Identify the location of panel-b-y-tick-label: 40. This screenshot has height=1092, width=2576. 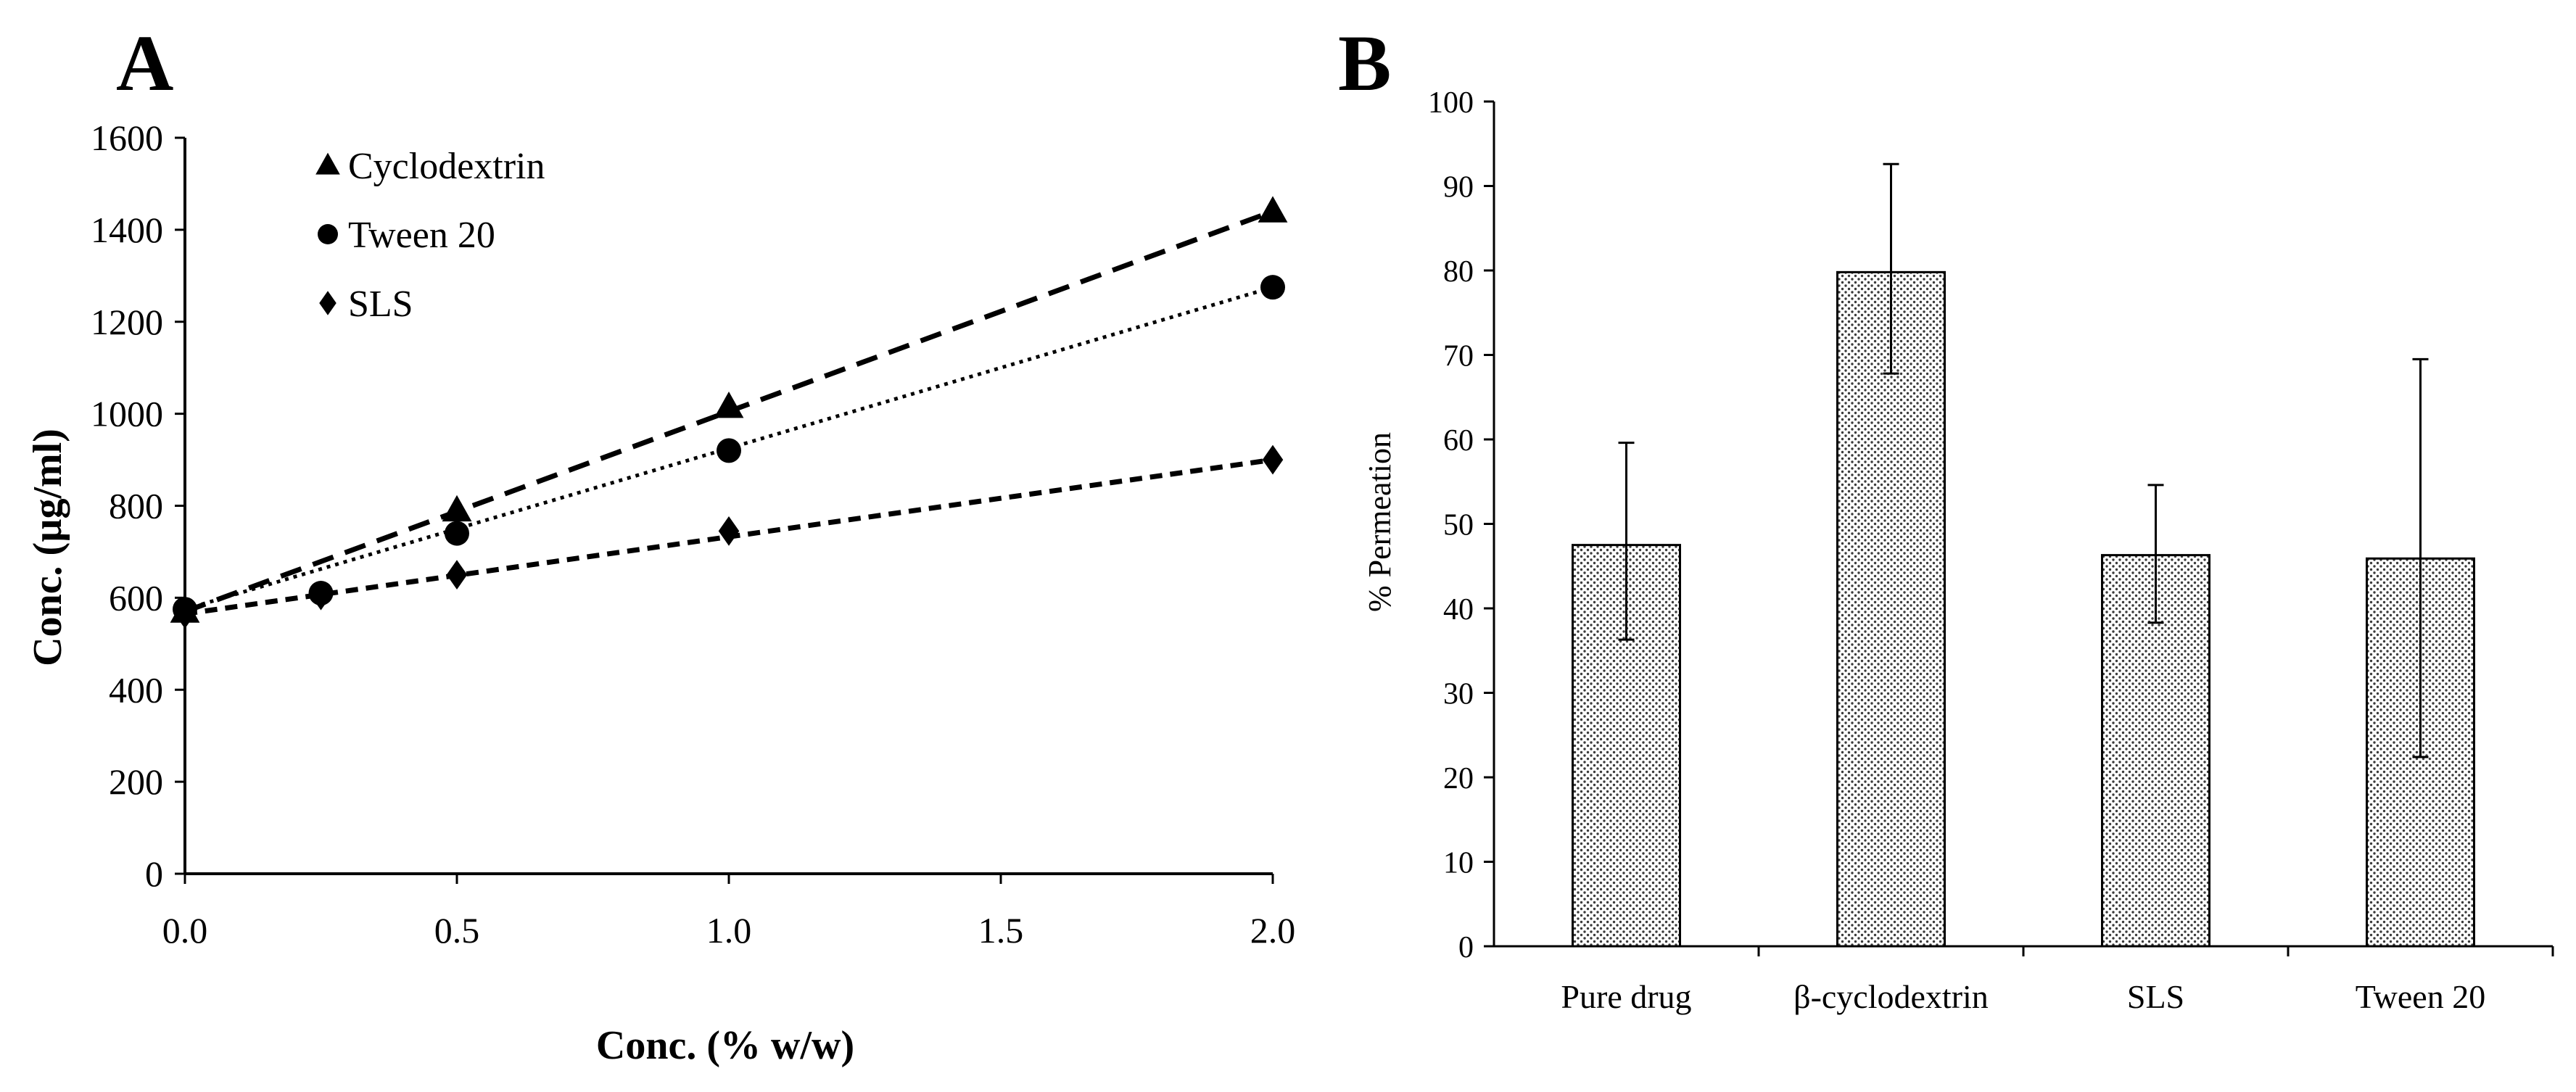
(1458, 609).